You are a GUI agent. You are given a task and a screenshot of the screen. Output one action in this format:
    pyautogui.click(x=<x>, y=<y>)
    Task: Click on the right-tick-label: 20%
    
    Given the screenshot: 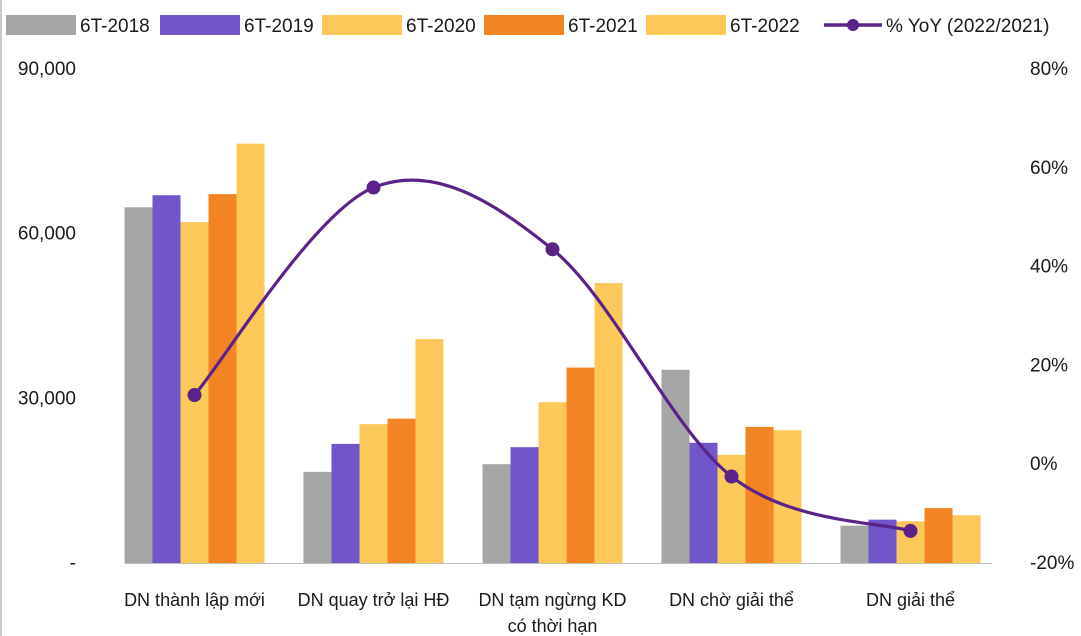 What is the action you would take?
    pyautogui.click(x=1049, y=365)
    